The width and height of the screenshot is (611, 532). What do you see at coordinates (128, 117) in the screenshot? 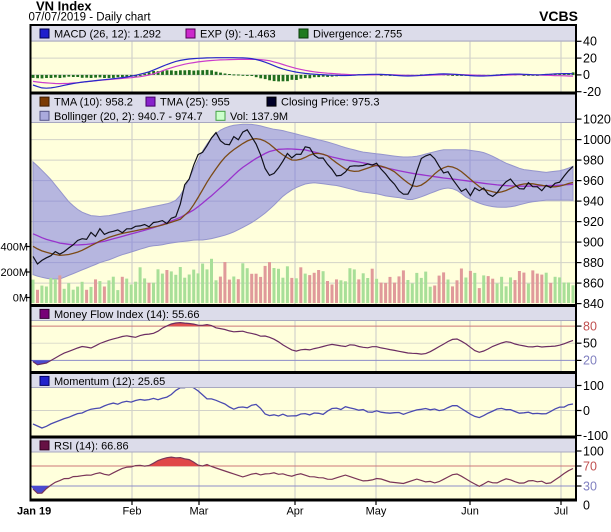
I see `svg-text:Bollinger (20, 2): 940.7 - 974: Bollinger (20, 2): 940.7 - 974.7` at bounding box center [128, 117].